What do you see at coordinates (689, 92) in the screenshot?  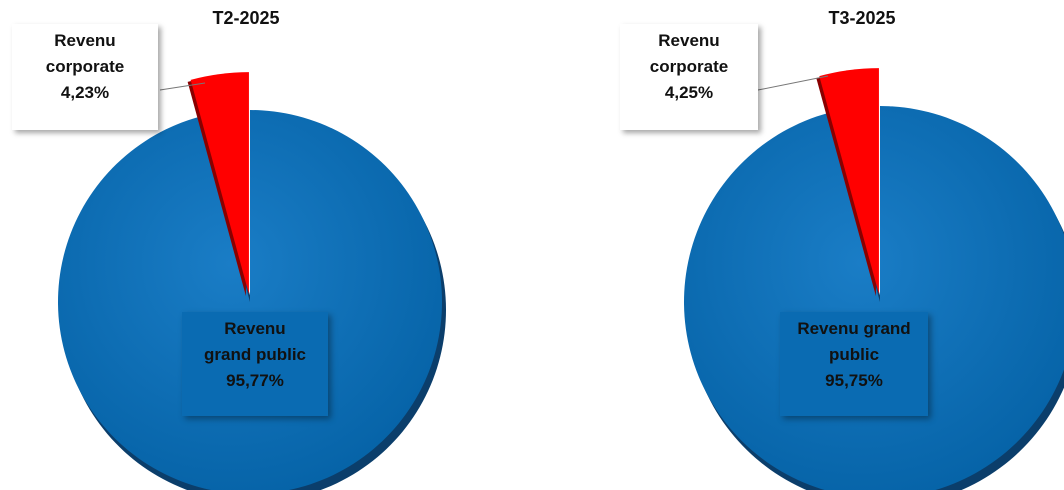 I see `label-corporate-t3-value: 4,25%` at bounding box center [689, 92].